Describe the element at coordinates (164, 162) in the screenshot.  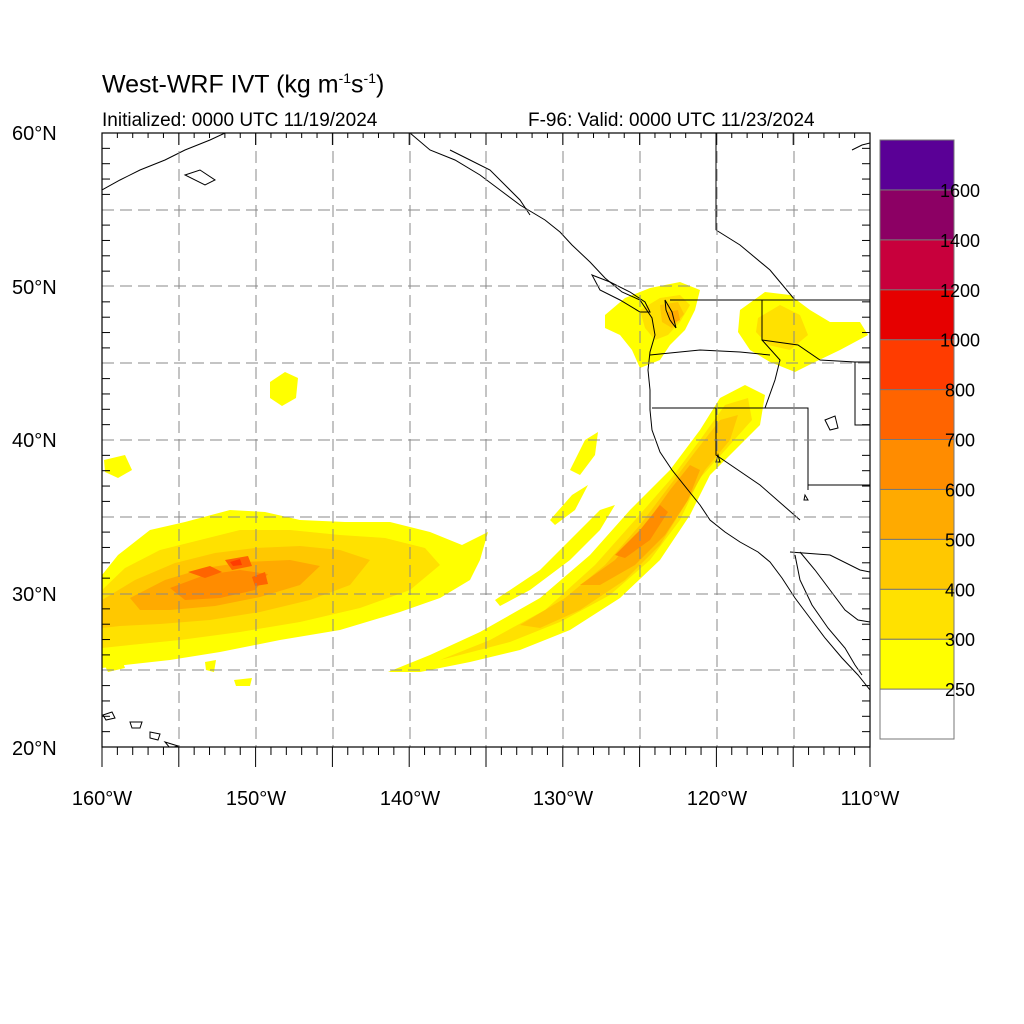
I see `aleutian-coast` at that location.